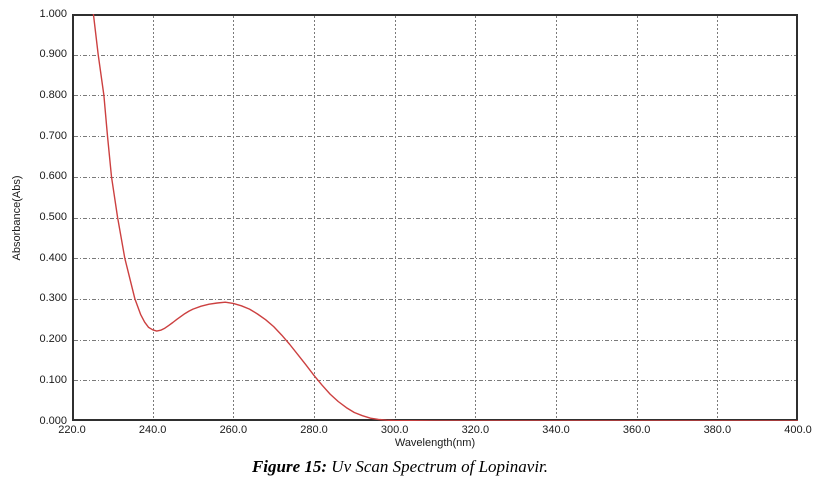  I want to click on y-axis-title: Absorbance(Abs), so click(17, 218).